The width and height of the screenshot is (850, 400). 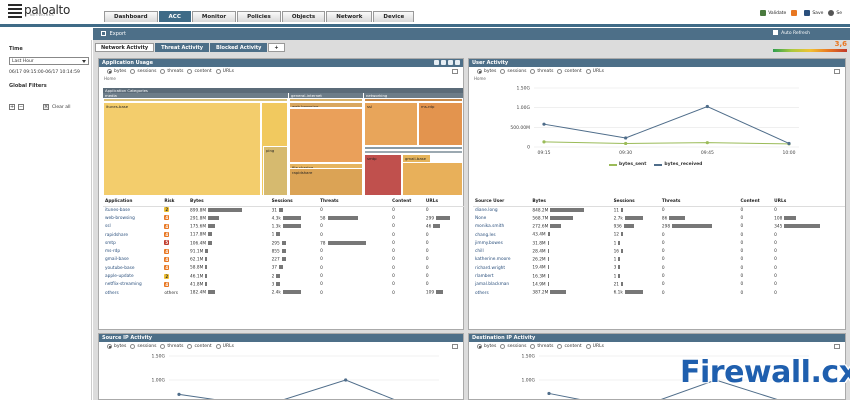 I want to click on app-name: web-browsing, so click(x=120, y=218).